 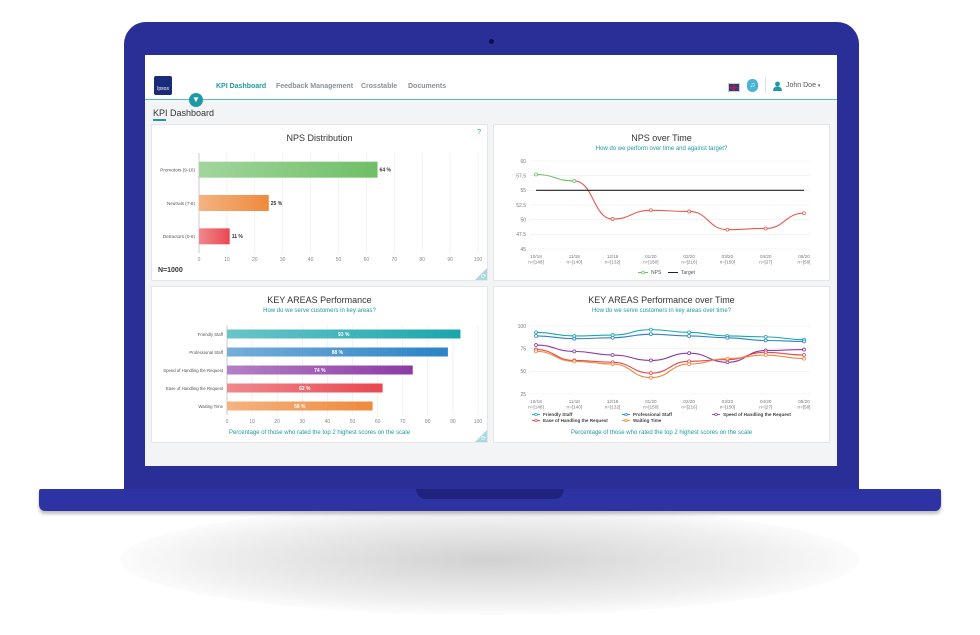 I want to click on x-tick-label: 30, so click(x=283, y=260).